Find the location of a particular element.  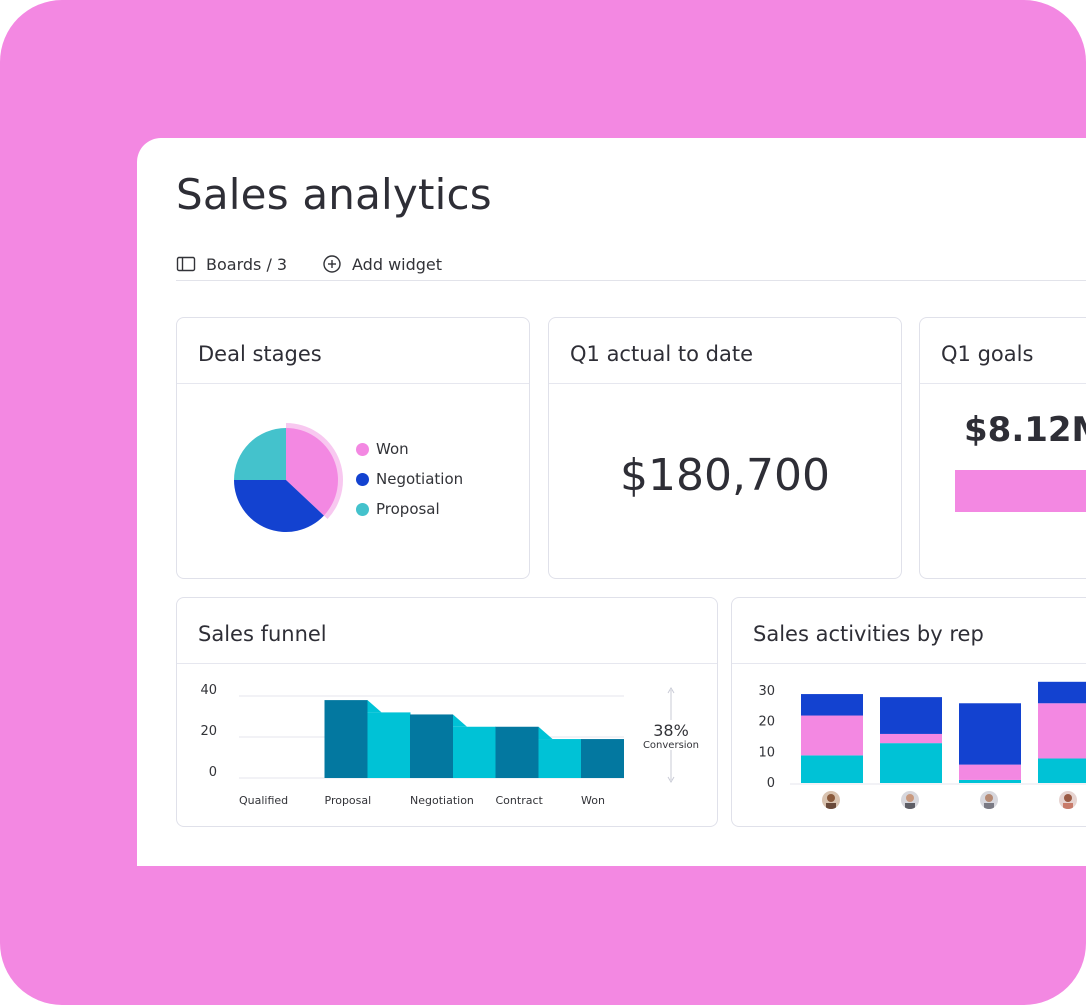

sales-funnel-title: Sales funnel is located at coordinates (262, 634).